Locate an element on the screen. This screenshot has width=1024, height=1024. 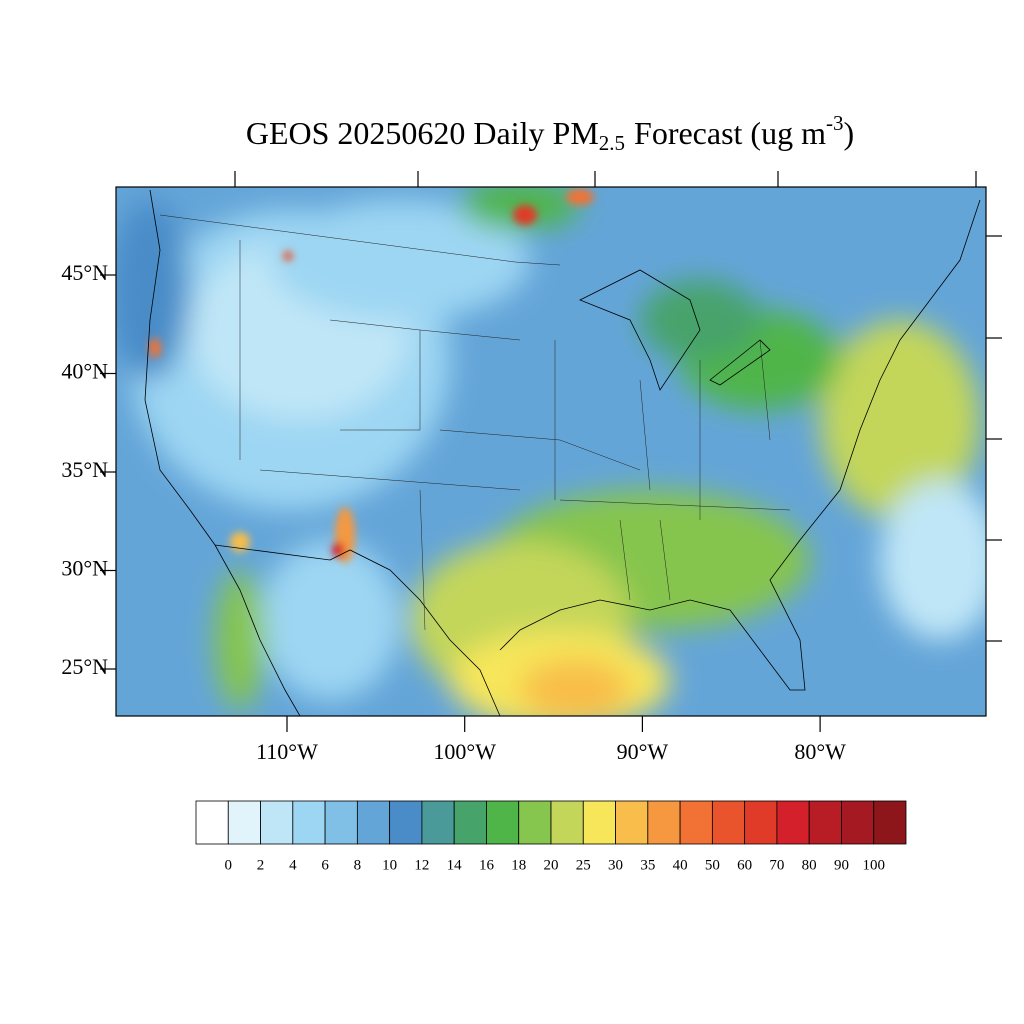
colorbar-label: 80 is located at coordinates (809, 865).